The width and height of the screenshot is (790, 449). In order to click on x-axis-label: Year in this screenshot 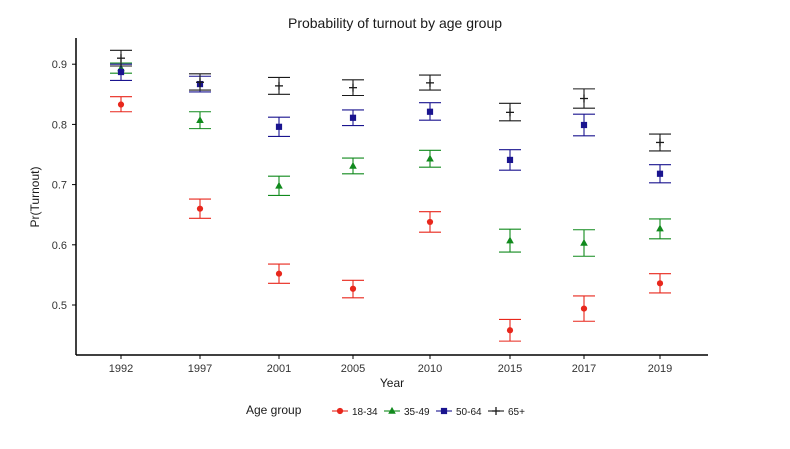, I will do `click(392, 383)`.